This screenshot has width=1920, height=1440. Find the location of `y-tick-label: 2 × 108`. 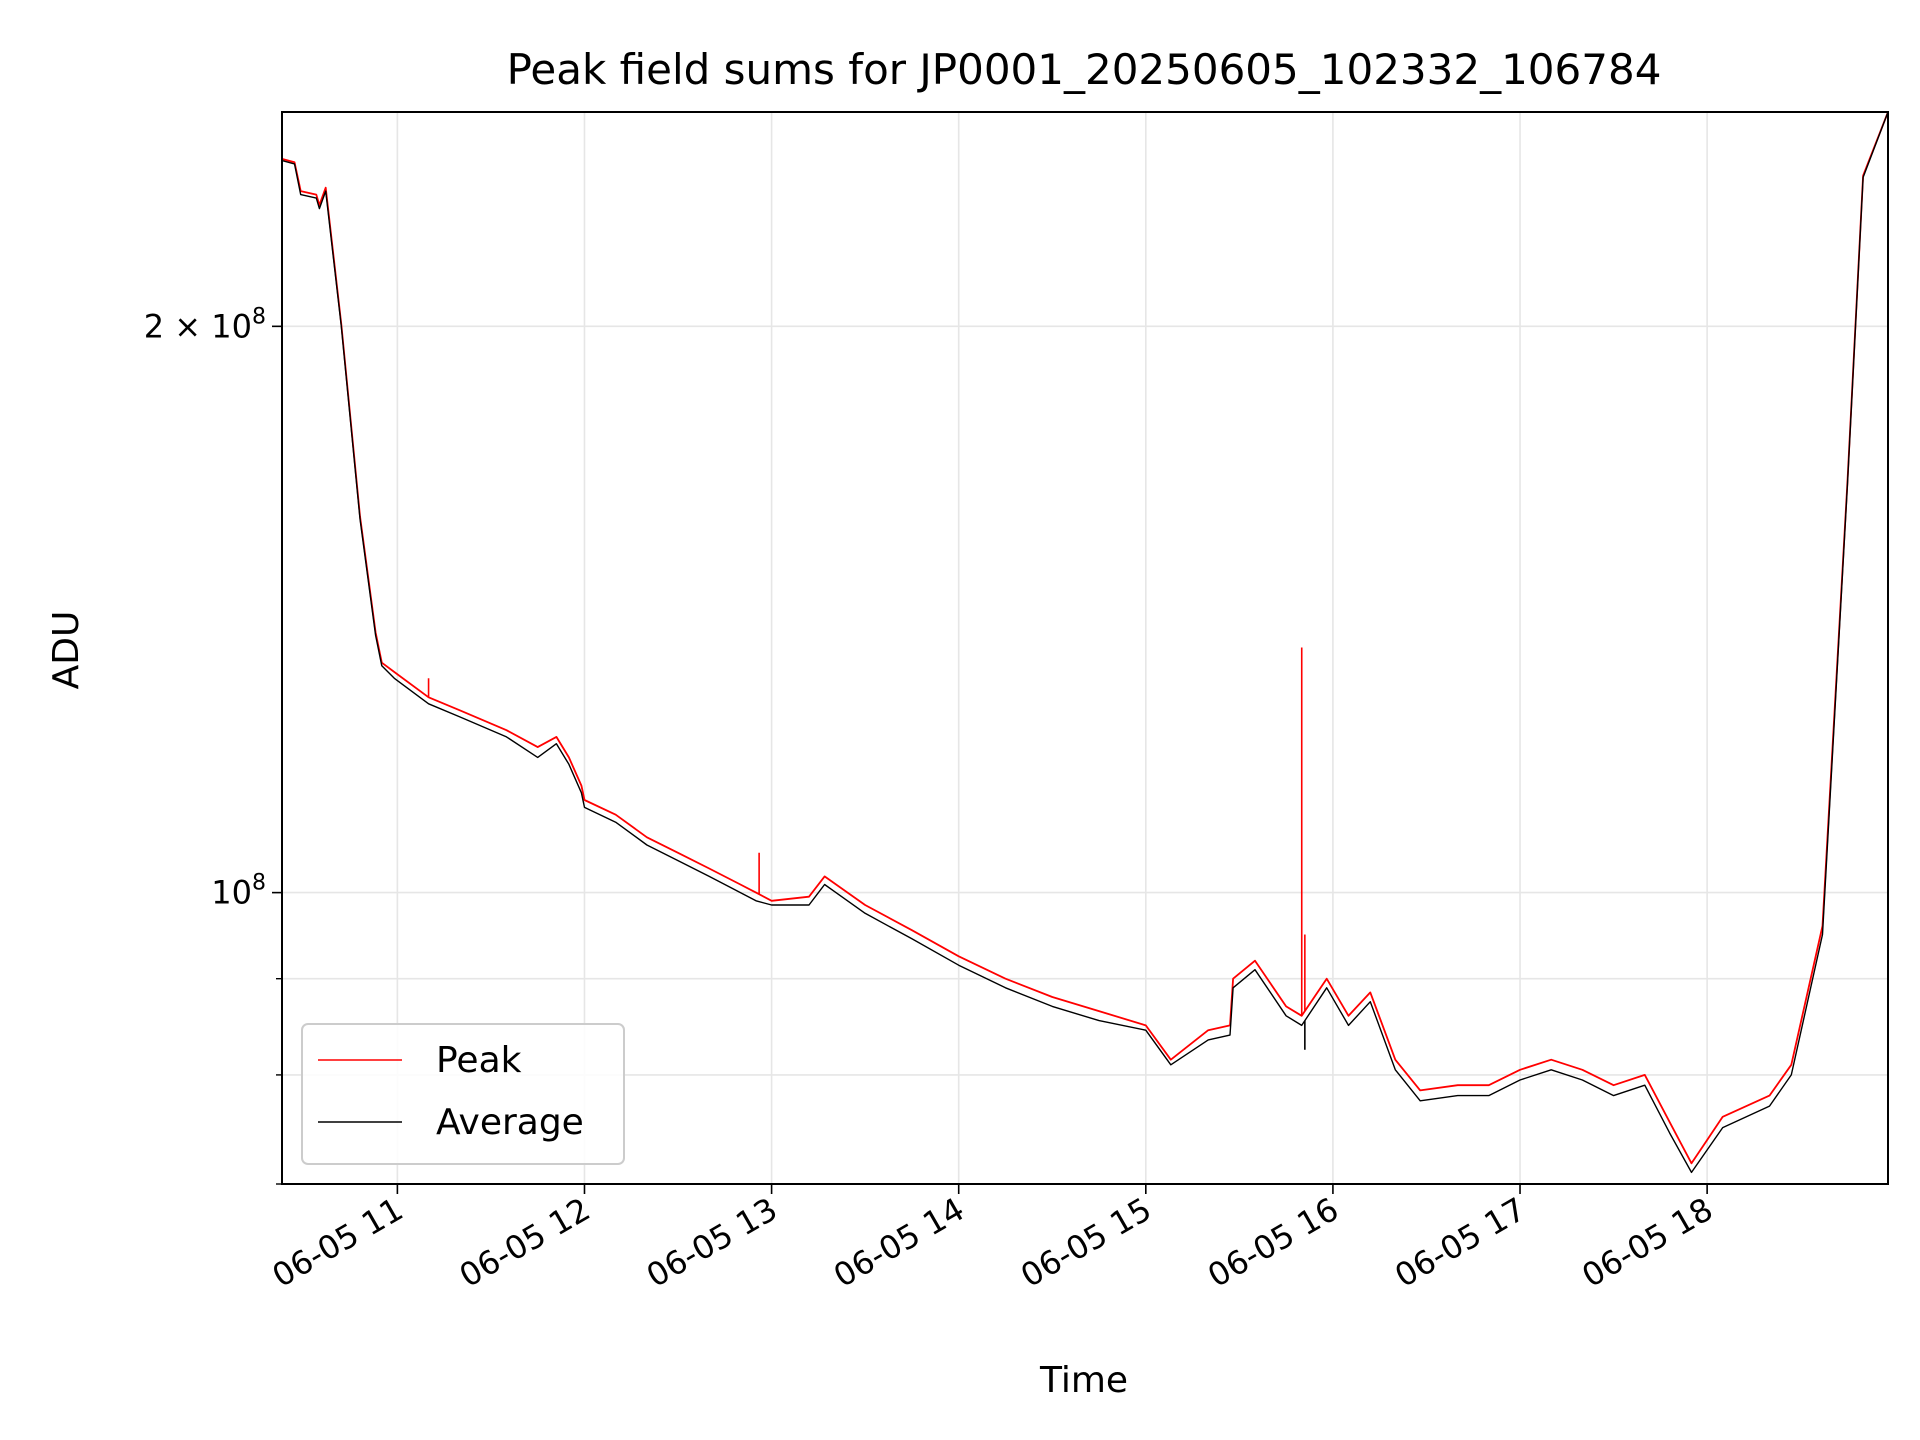

y-tick-label: 2 × 108 is located at coordinates (205, 324).